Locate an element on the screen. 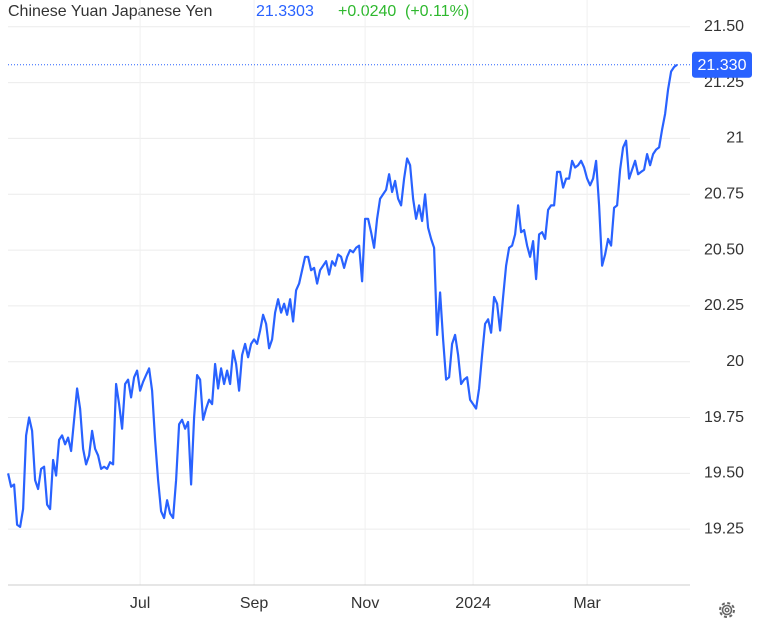 The width and height of the screenshot is (765, 627). gear-teeth is located at coordinates (727, 610).